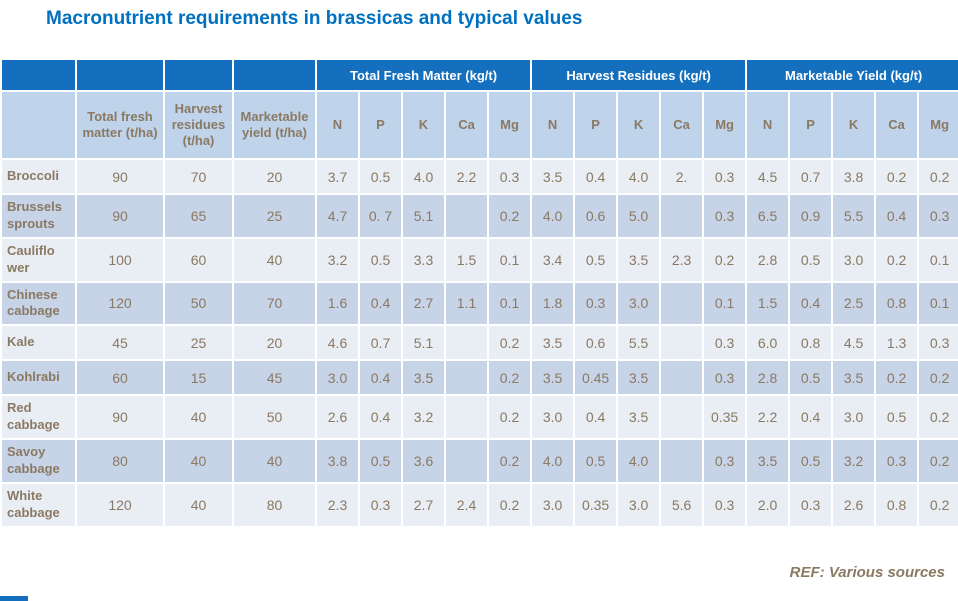 This screenshot has height=601, width=958. What do you see at coordinates (553, 125) in the screenshot?
I see `column-header: N` at bounding box center [553, 125].